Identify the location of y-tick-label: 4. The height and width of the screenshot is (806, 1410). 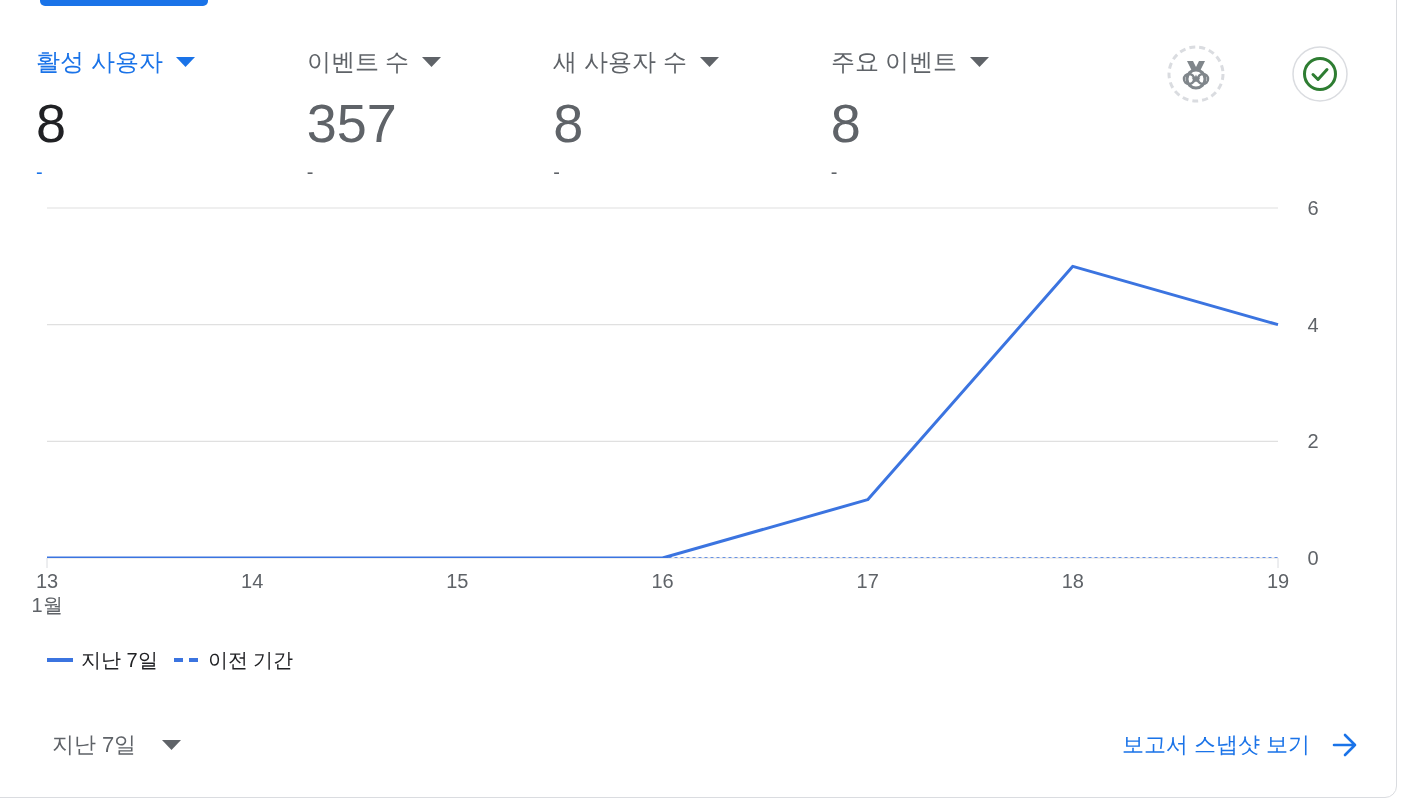
(1313, 324).